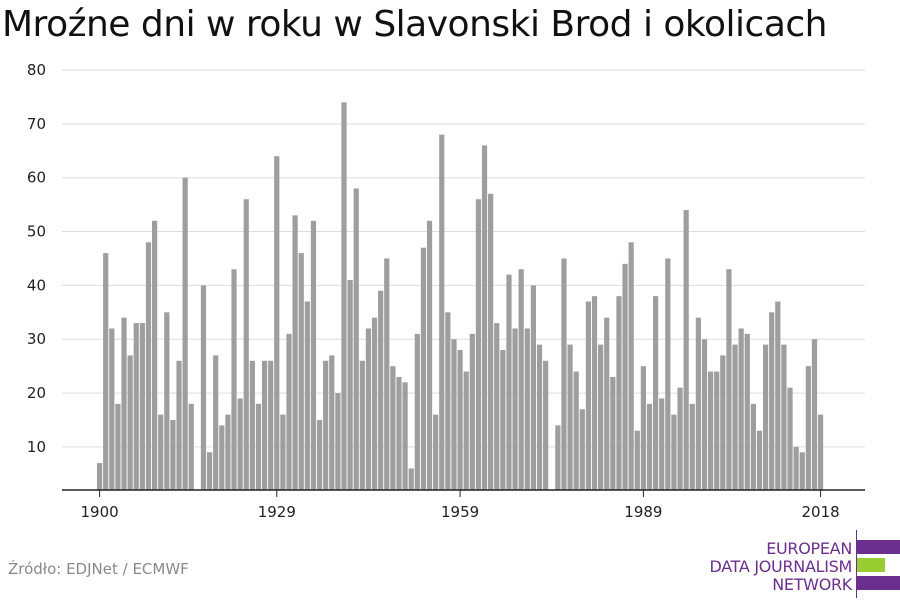 Image resolution: width=900 pixels, height=600 pixels. Describe the element at coordinates (856, 564) in the screenshot. I see `logo-divider` at that location.